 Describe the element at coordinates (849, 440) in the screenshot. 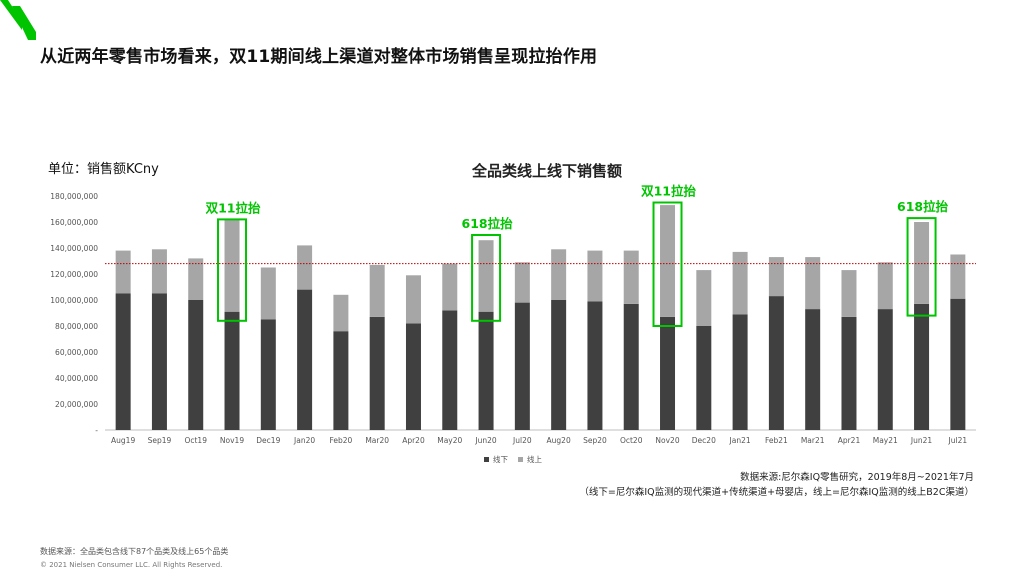

I see `x-tick-label: Apr21` at that location.